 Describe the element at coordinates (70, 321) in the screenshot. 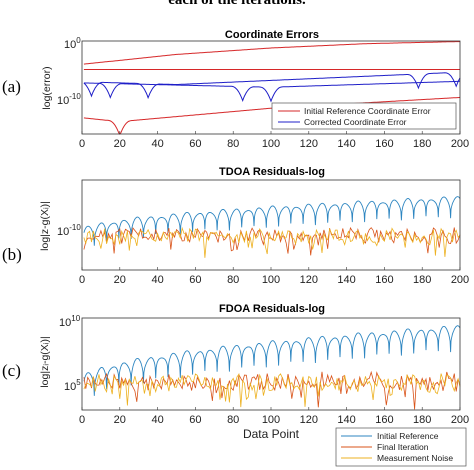

I see `y-tick-label: 10¹⁰` at that location.